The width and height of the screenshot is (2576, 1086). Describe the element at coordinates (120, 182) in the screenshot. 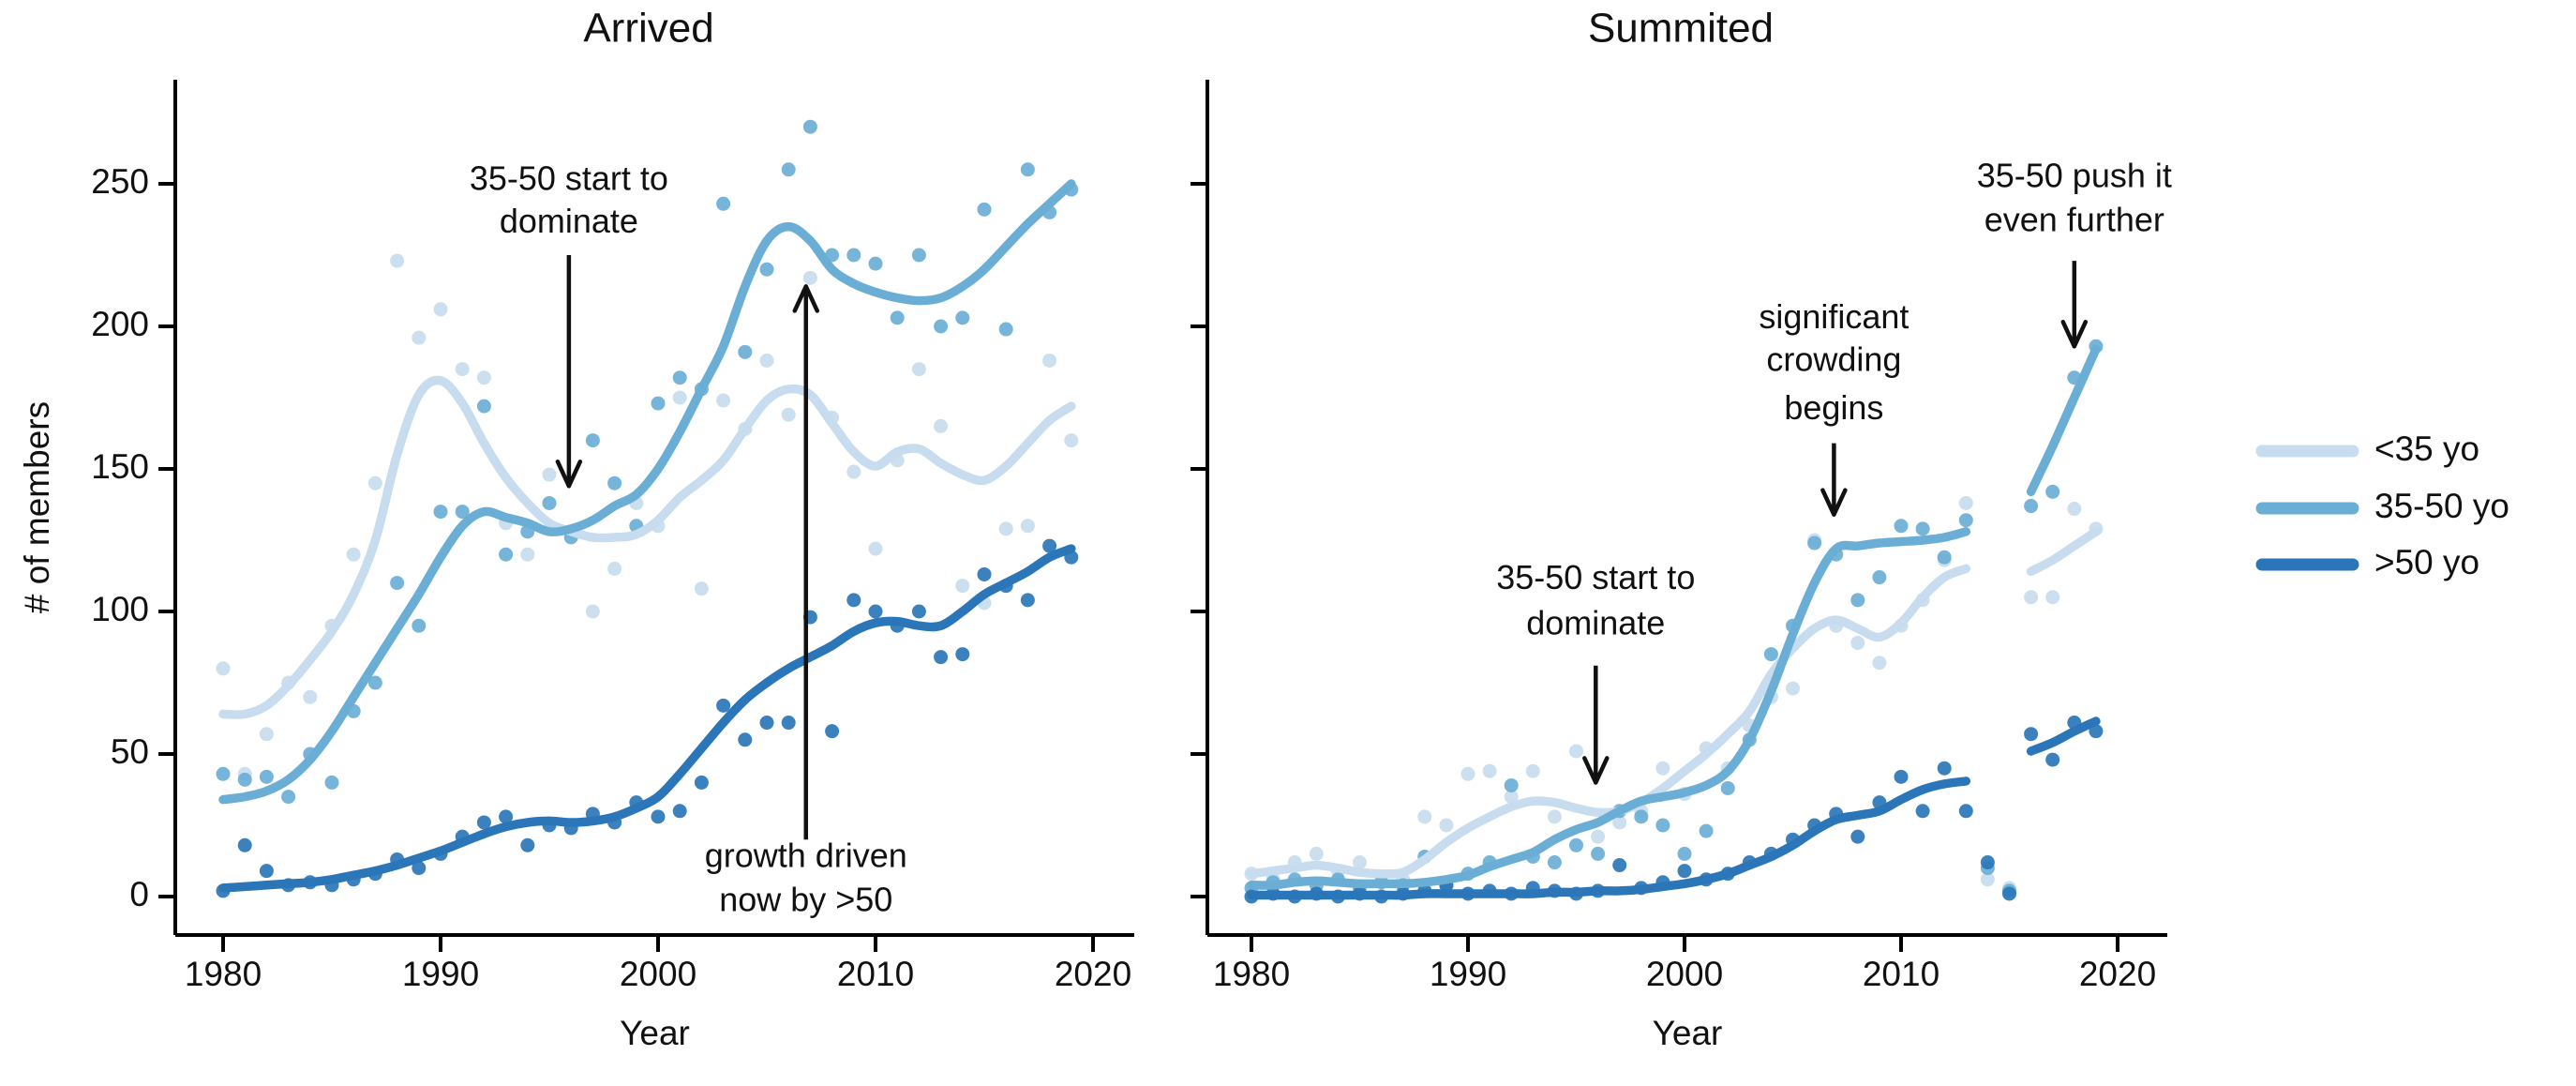

I see `y-tick-label: 250` at that location.